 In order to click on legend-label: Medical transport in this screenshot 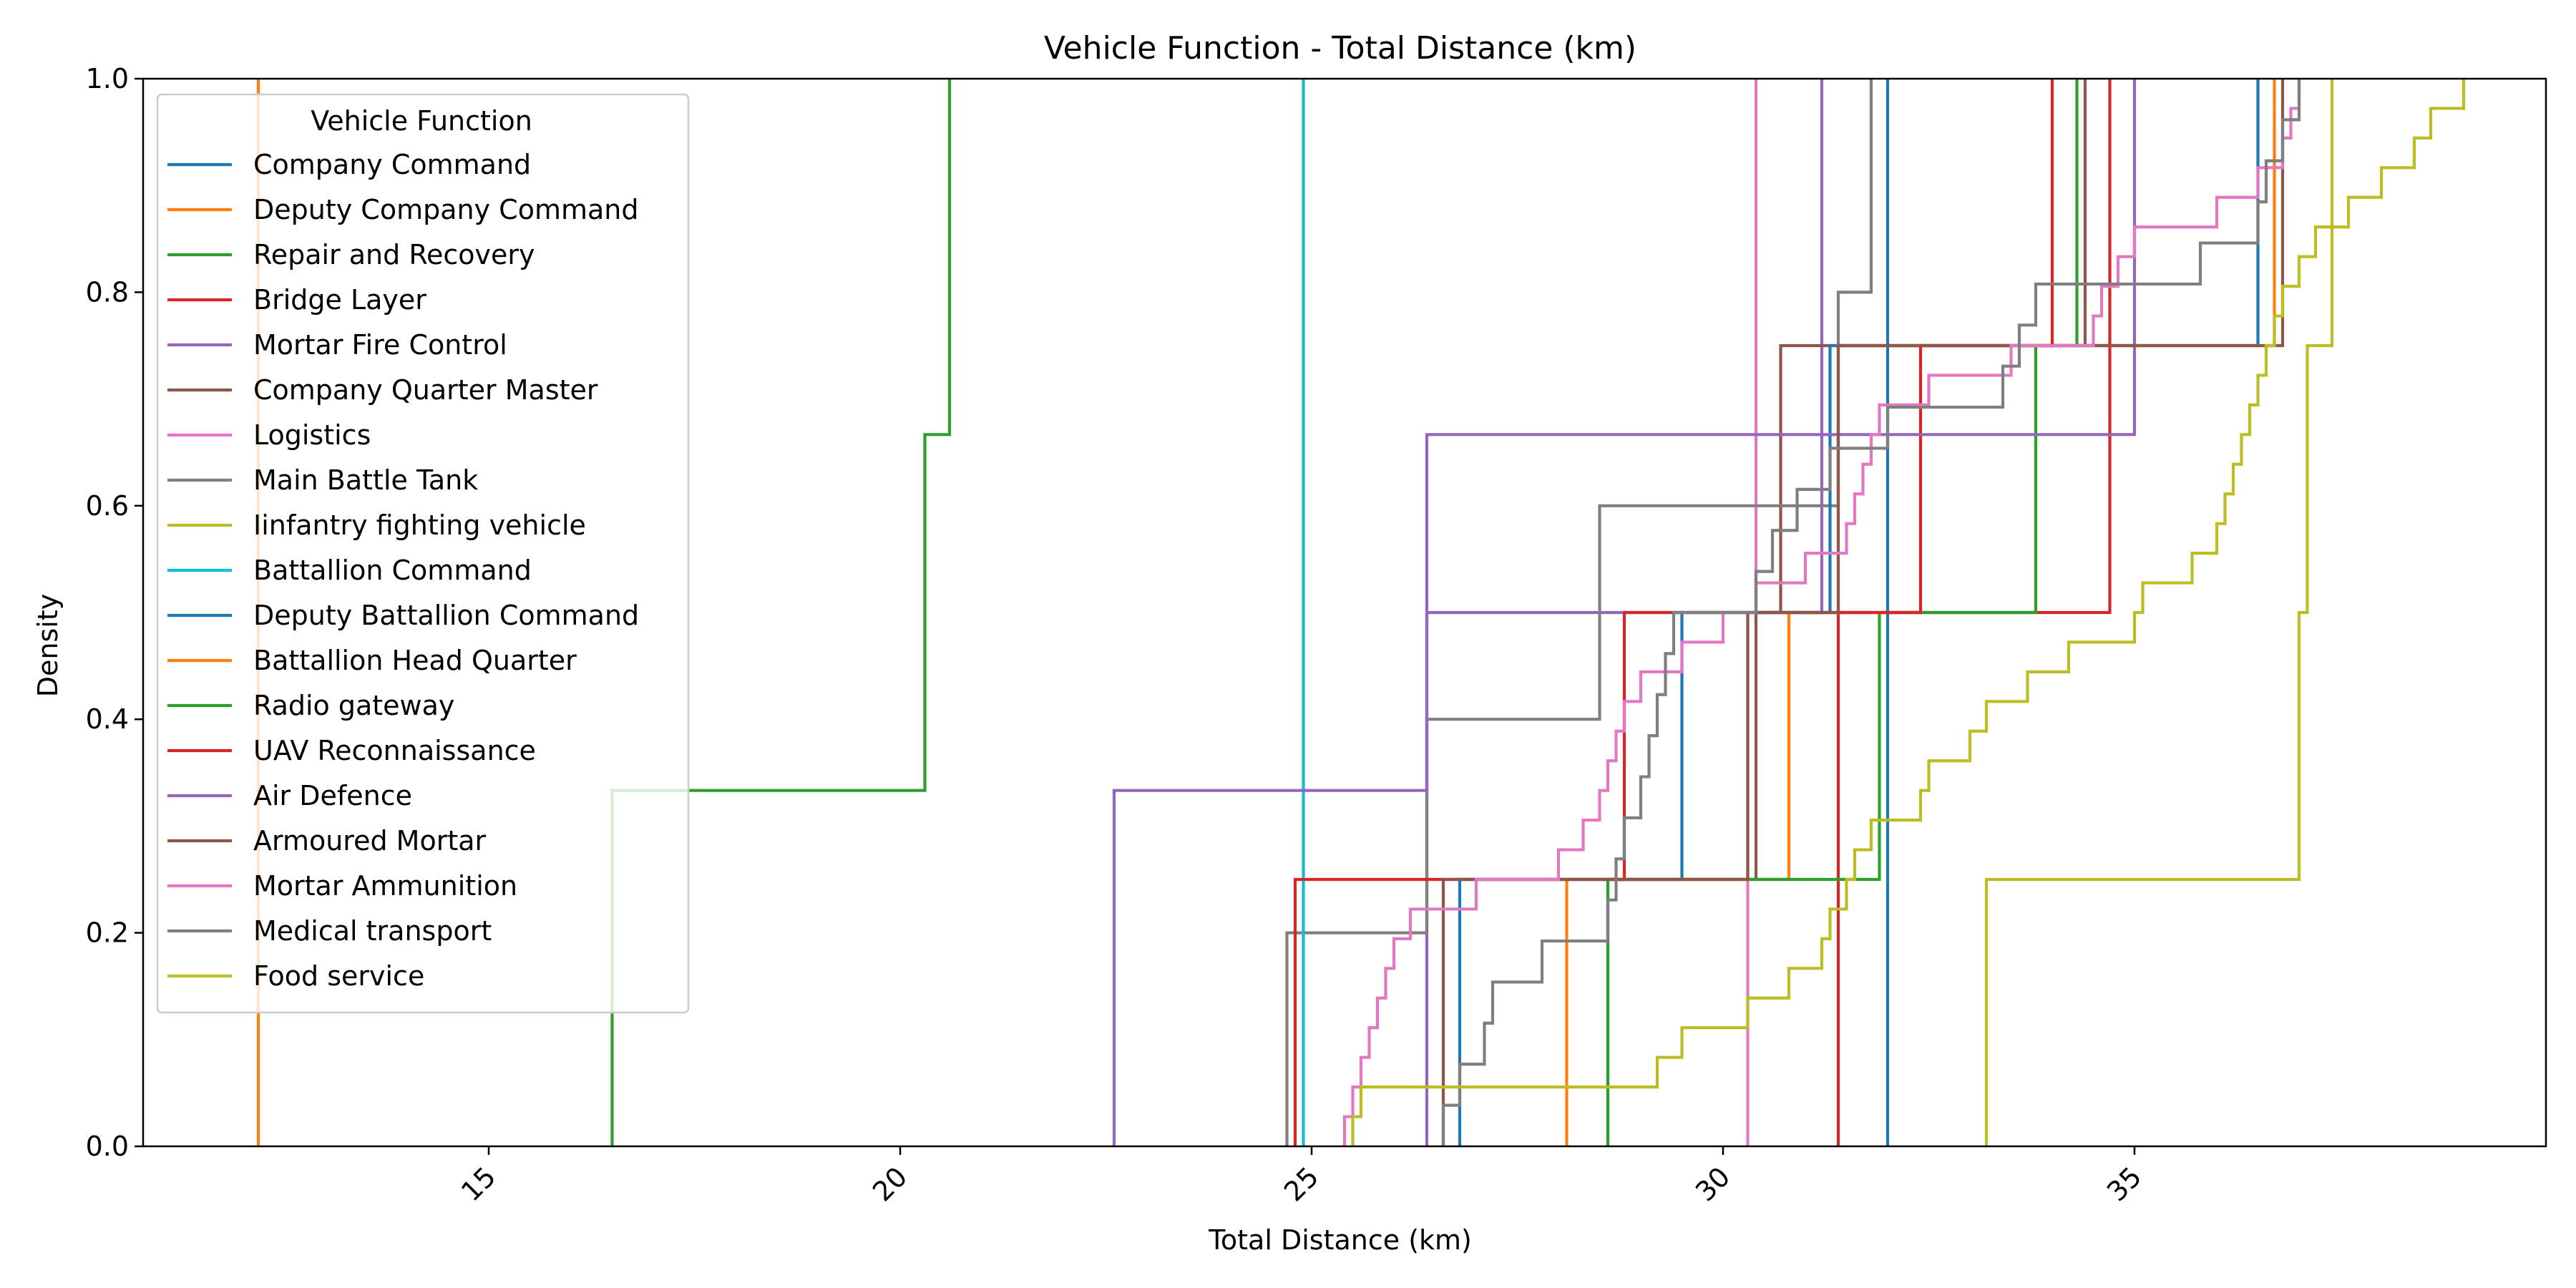, I will do `click(372, 931)`.